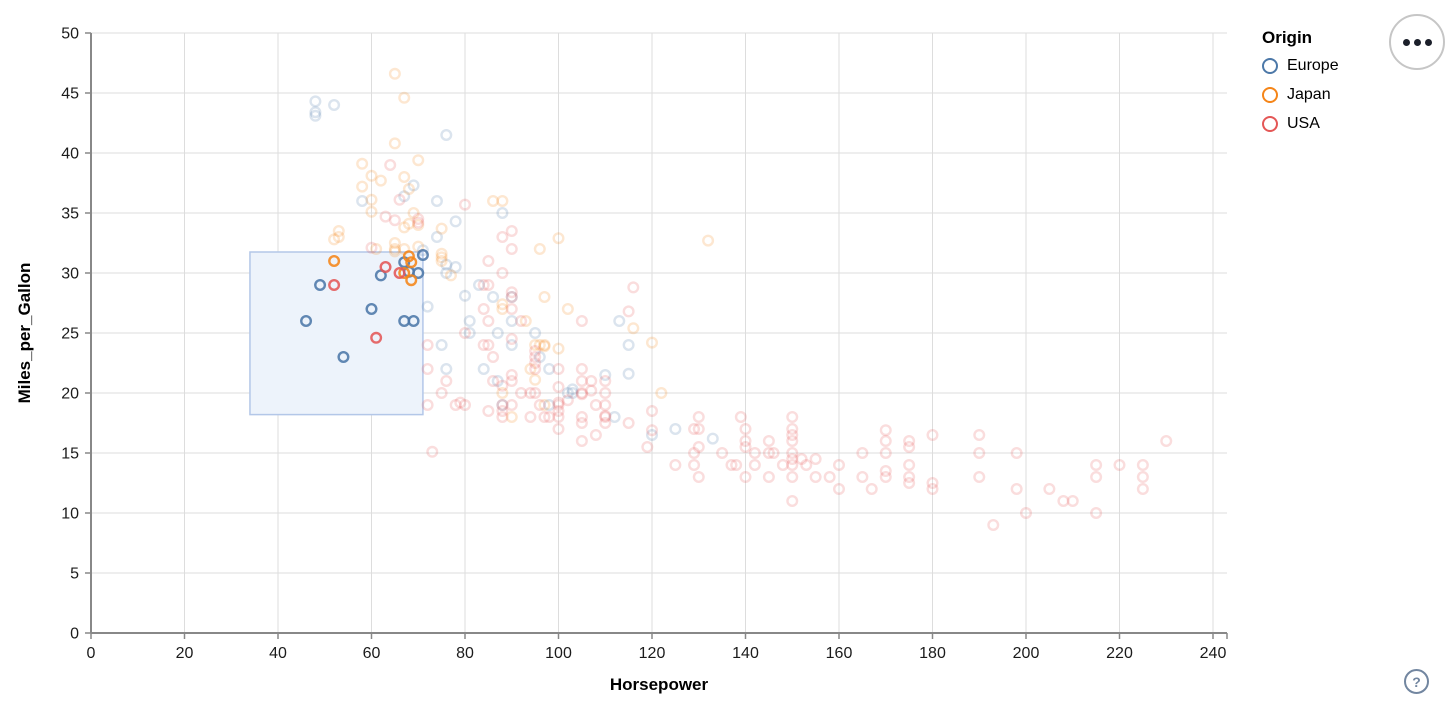  What do you see at coordinates (1287, 37) in the screenshot?
I see `legend-title: Origin` at bounding box center [1287, 37].